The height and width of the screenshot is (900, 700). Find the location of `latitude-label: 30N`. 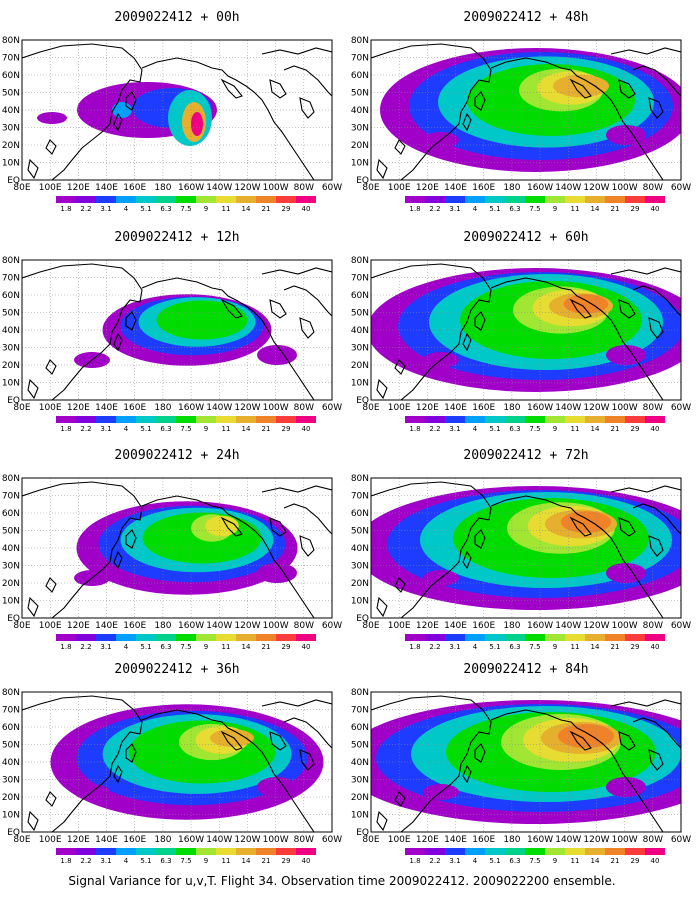

latitude-label: 30N is located at coordinates (11, 129).